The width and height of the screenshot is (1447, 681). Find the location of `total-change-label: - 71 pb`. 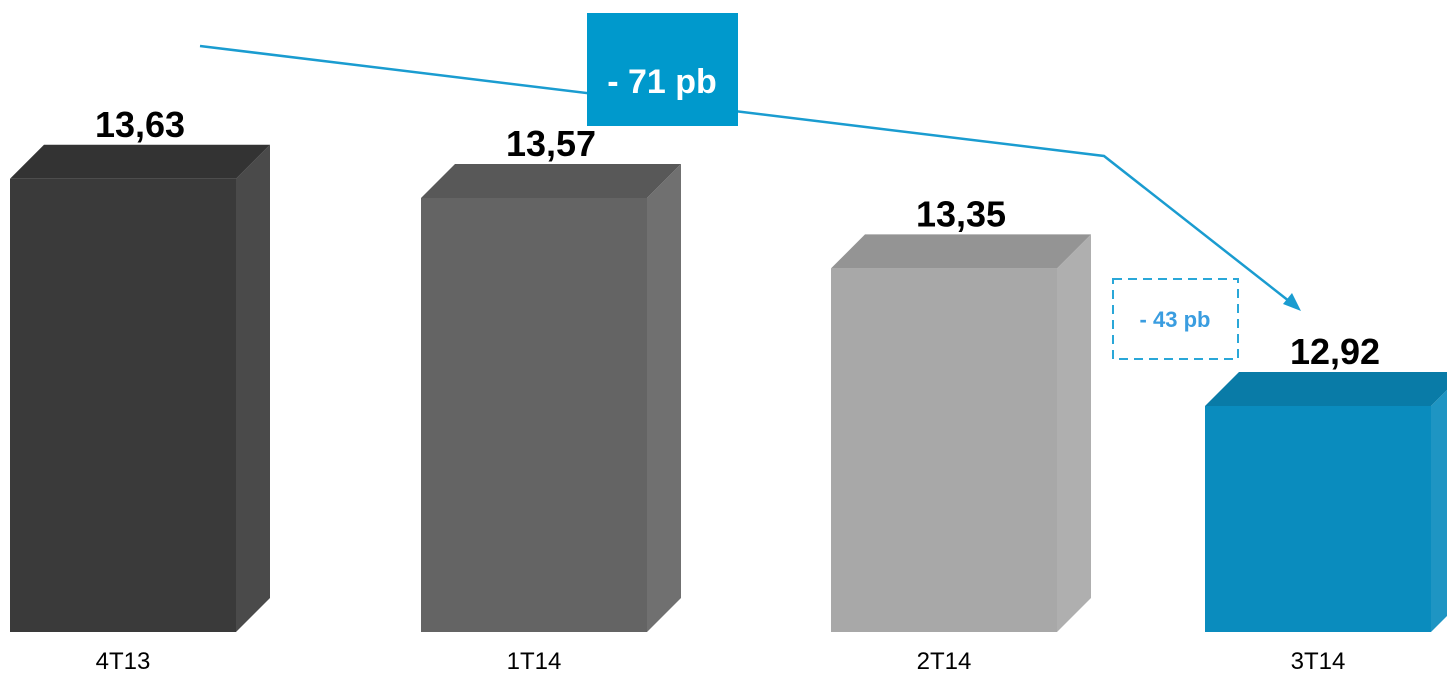

total-change-label: - 71 pb is located at coordinates (662, 82).